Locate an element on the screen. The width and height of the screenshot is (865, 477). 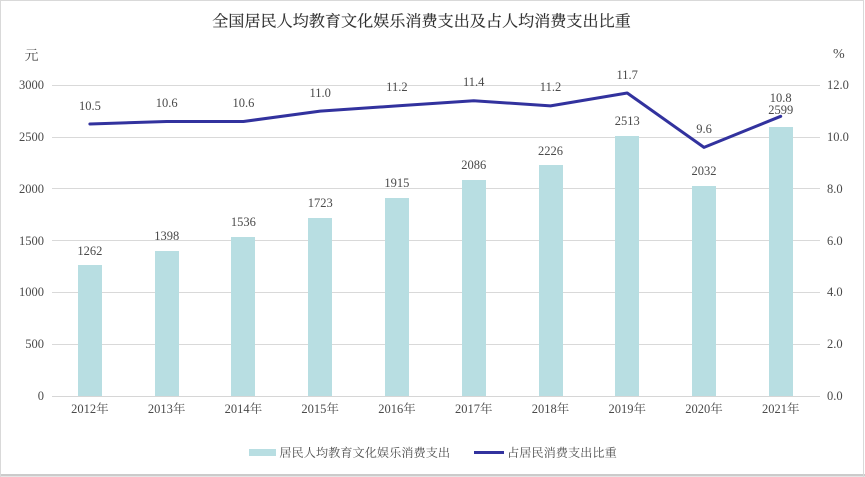
svg-text: 2016 is located at coordinates (390, 409).